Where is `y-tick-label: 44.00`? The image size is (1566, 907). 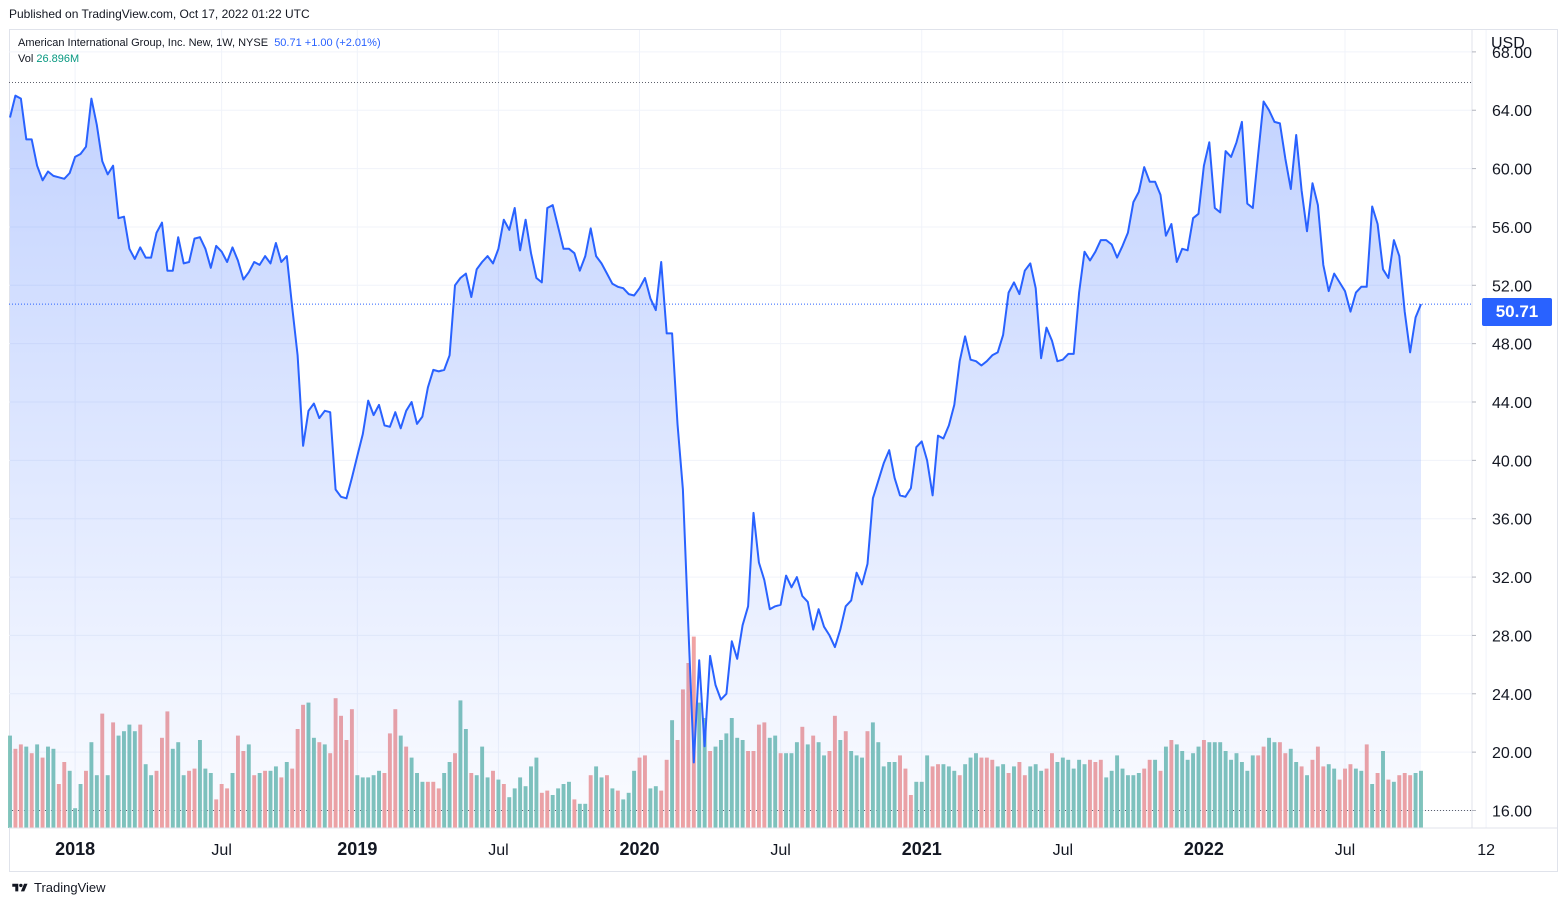 y-tick-label: 44.00 is located at coordinates (1512, 403).